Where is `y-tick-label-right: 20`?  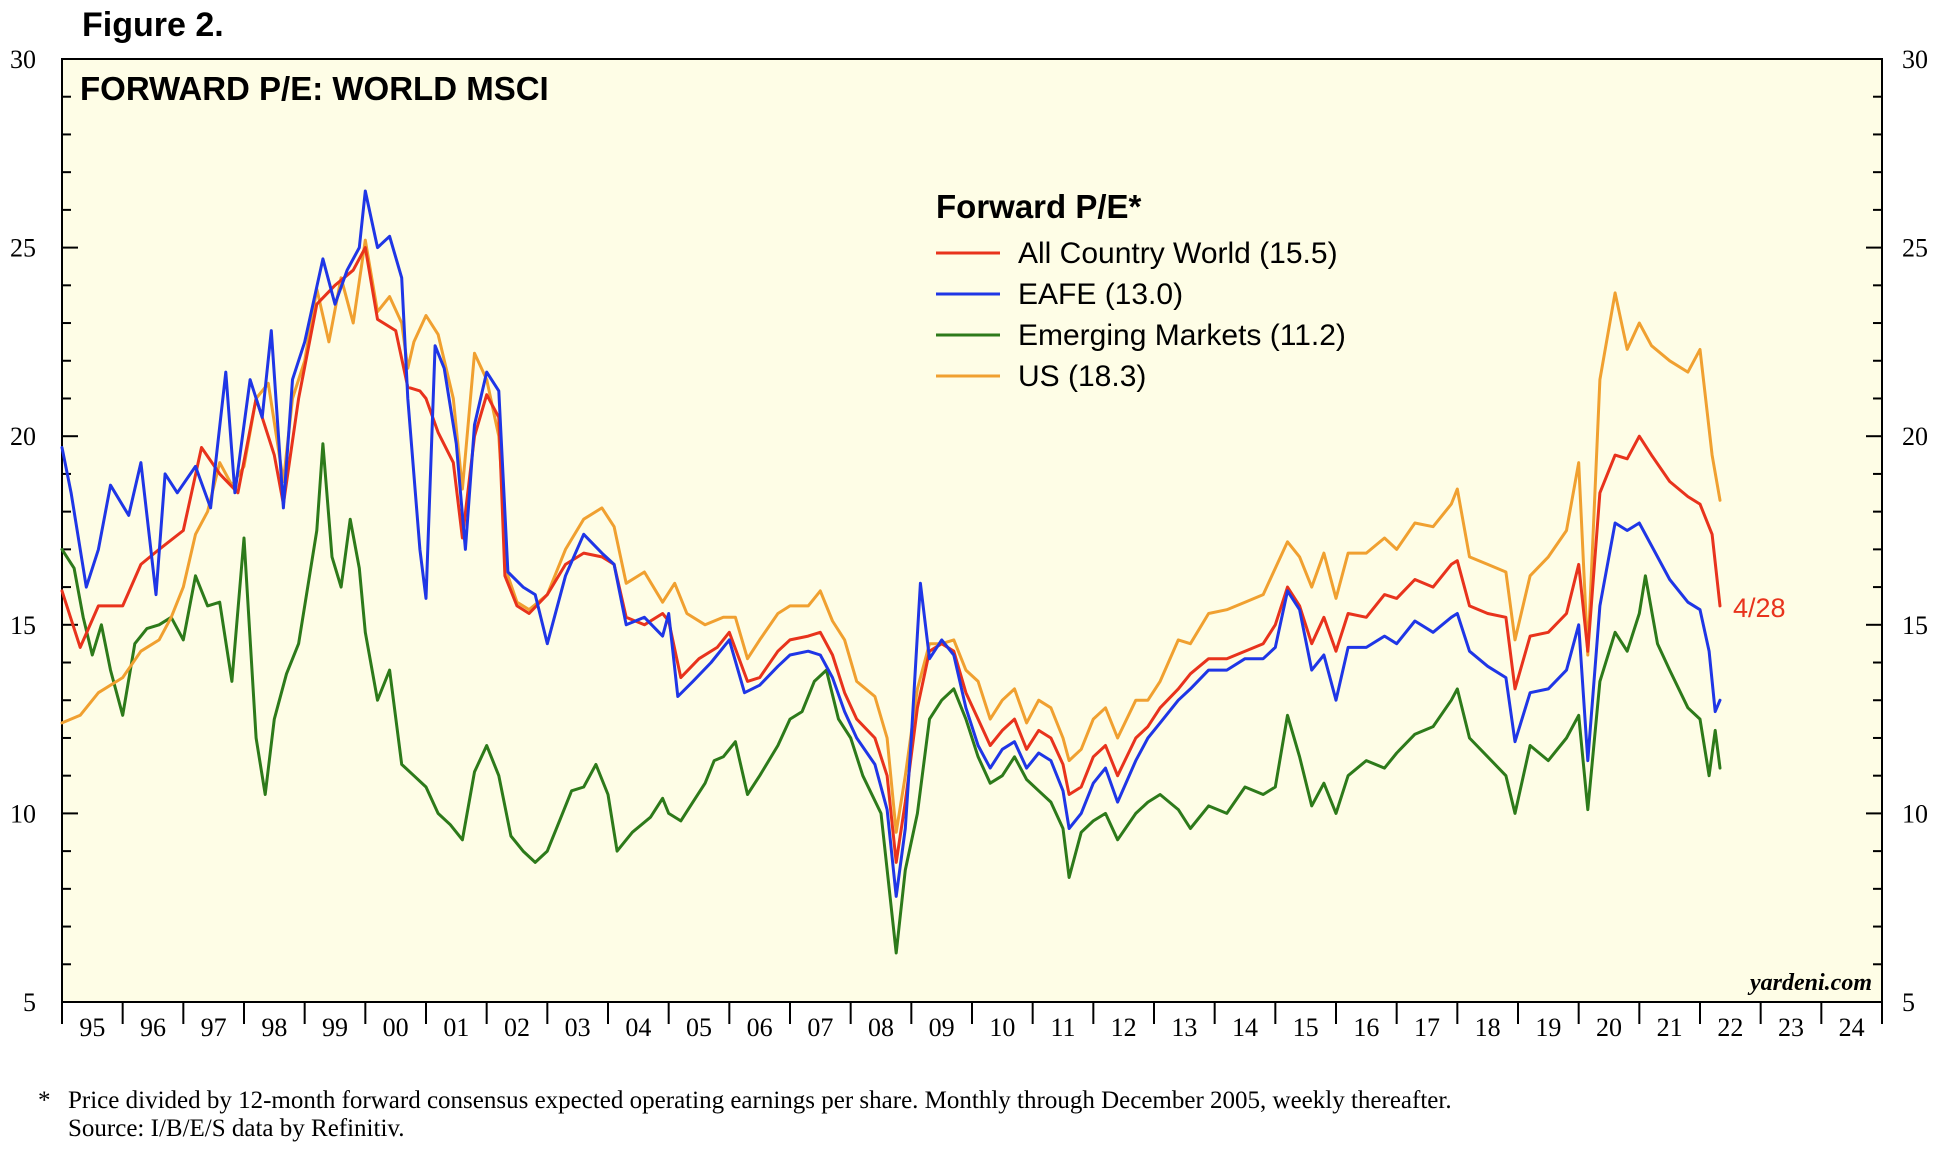
y-tick-label-right: 20 is located at coordinates (1915, 436).